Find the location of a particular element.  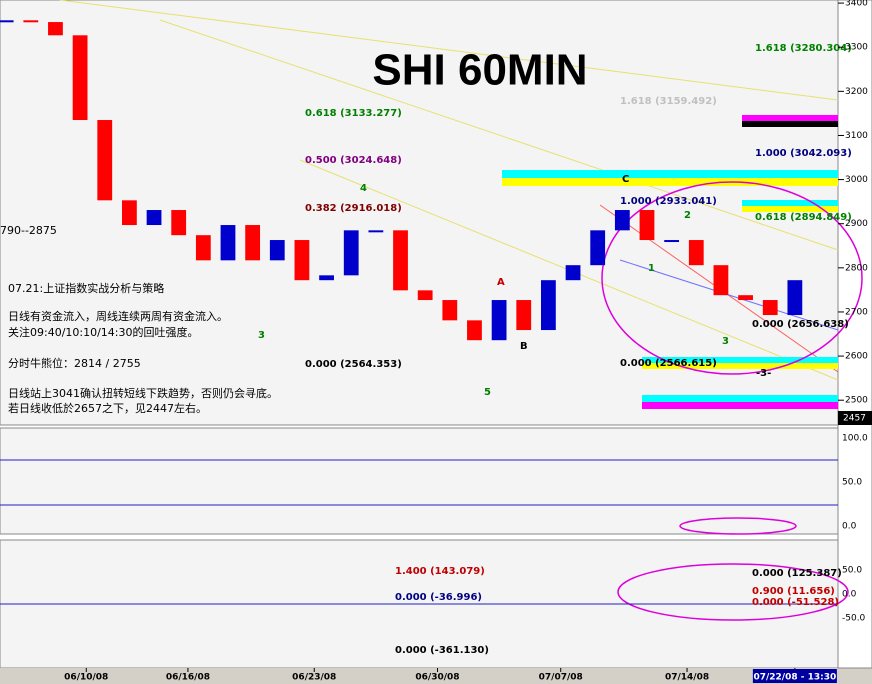

note: 关注09:40/10:10/14:30的回吐强度。 is located at coordinates (103, 332).